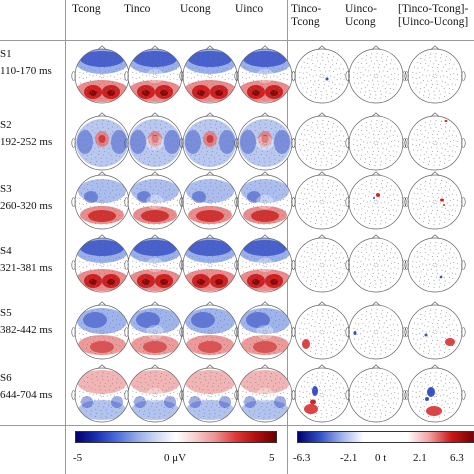 The width and height of the screenshot is (474, 474). I want to click on column-header-tinco: Tinco, so click(137, 9).